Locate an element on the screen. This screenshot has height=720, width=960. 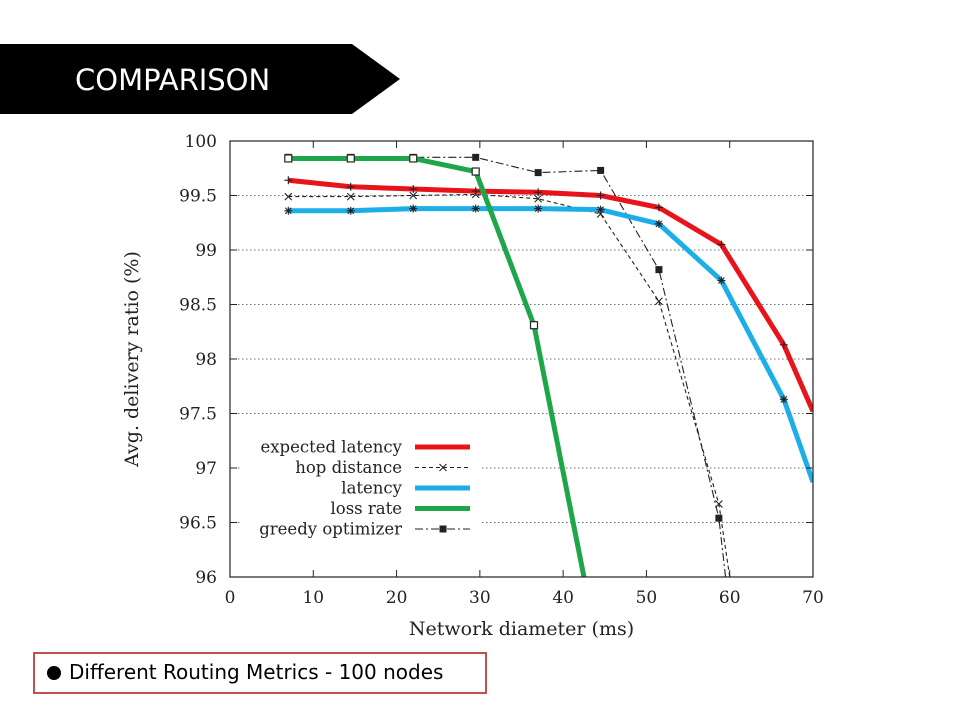
y-tick-label: 98.5 is located at coordinates (198, 306).